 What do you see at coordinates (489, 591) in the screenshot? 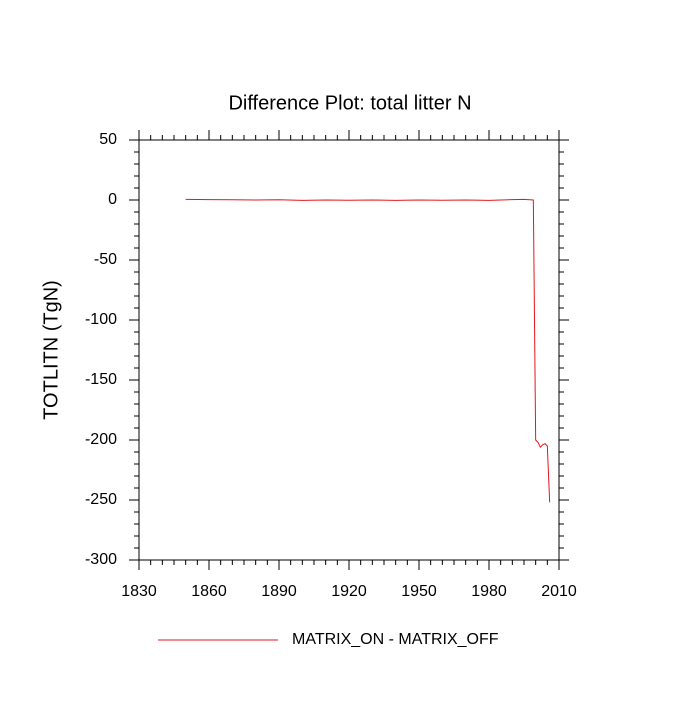
I see `x-tick-label: 1980` at bounding box center [489, 591].